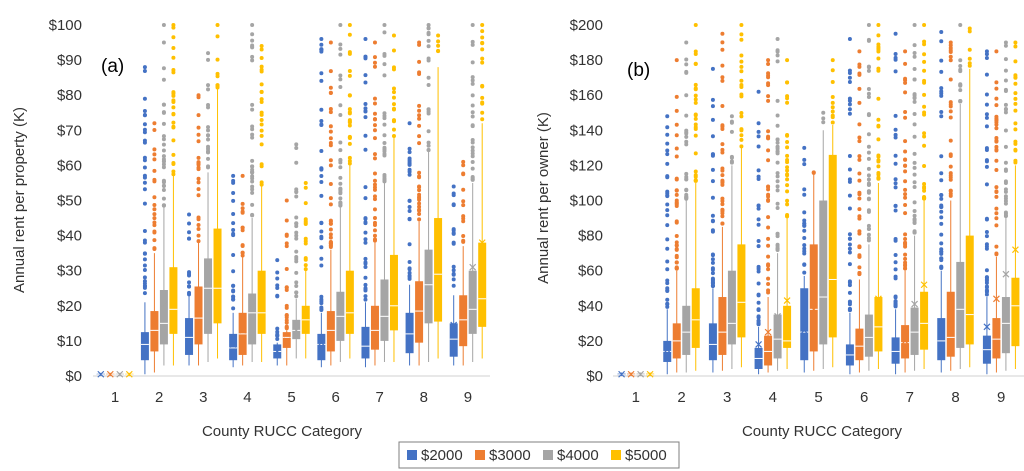  What do you see at coordinates (681, 397) in the screenshot?
I see `x-tick-label: 2` at bounding box center [681, 397].